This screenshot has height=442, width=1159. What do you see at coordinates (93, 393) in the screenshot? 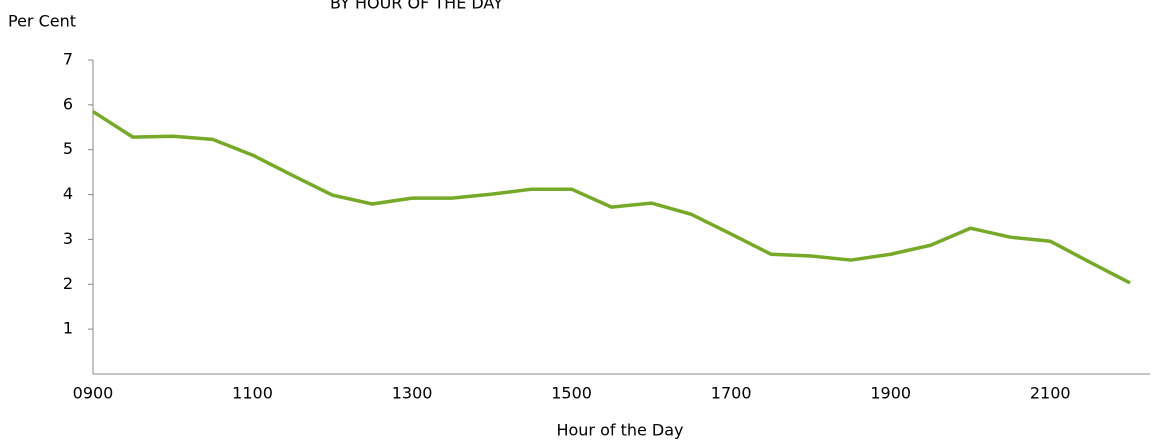
I see `x-tick-label: 0900` at bounding box center [93, 393].